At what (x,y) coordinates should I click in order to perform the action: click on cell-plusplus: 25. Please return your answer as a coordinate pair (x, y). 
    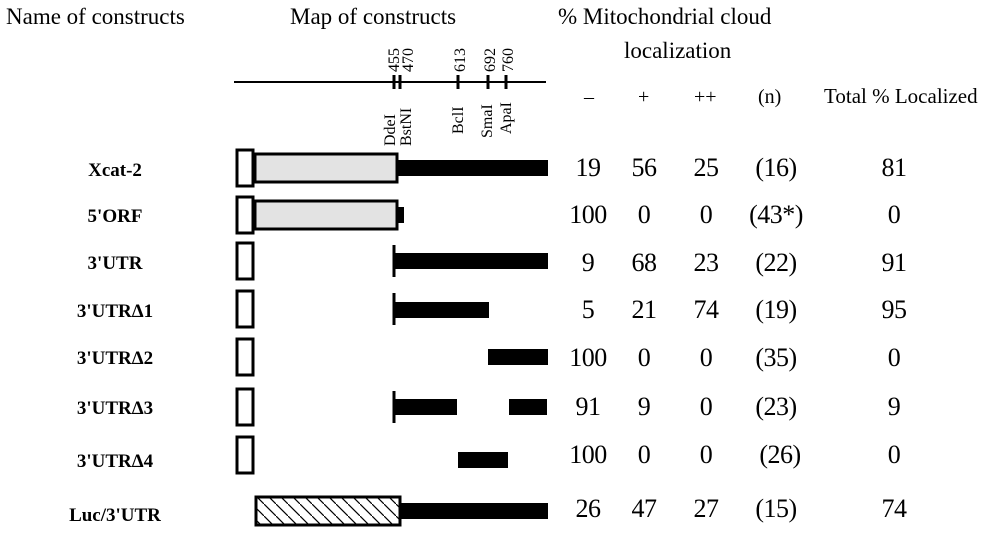
    Looking at the image, I should click on (706, 167).